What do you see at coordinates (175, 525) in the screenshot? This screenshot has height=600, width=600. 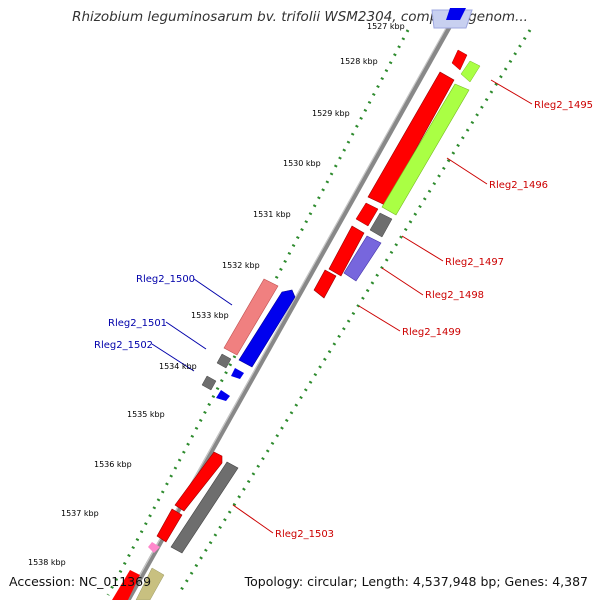 I see `gene-rleg2-1503-feature` at bounding box center [175, 525].